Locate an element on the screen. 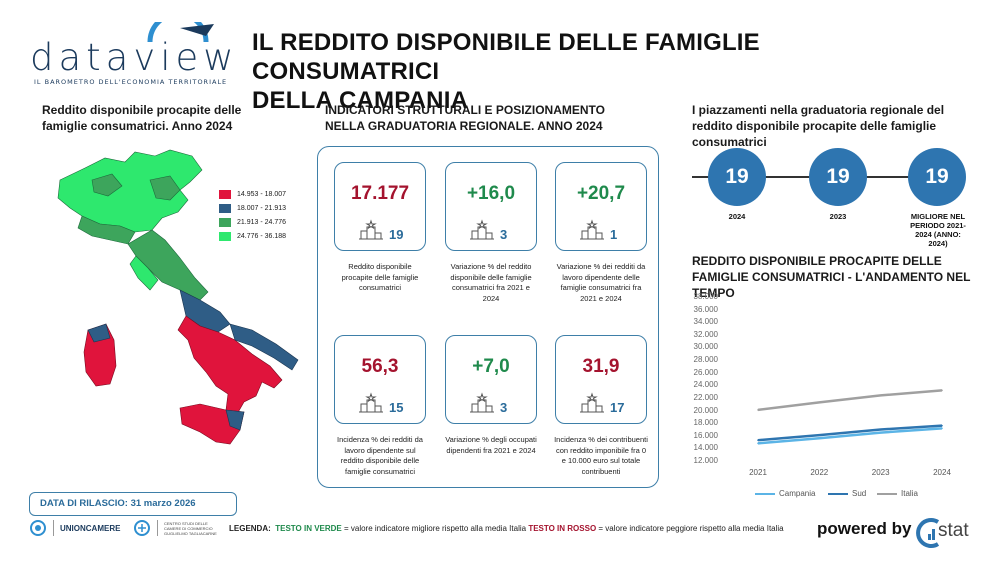  chart-legend-item: Sud is located at coordinates (847, 493).